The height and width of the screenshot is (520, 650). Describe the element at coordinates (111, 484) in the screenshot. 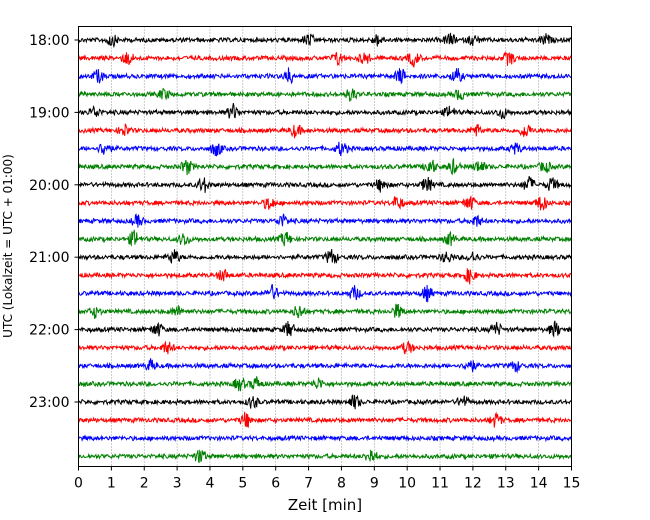

I see `x-tick-label: 1` at that location.